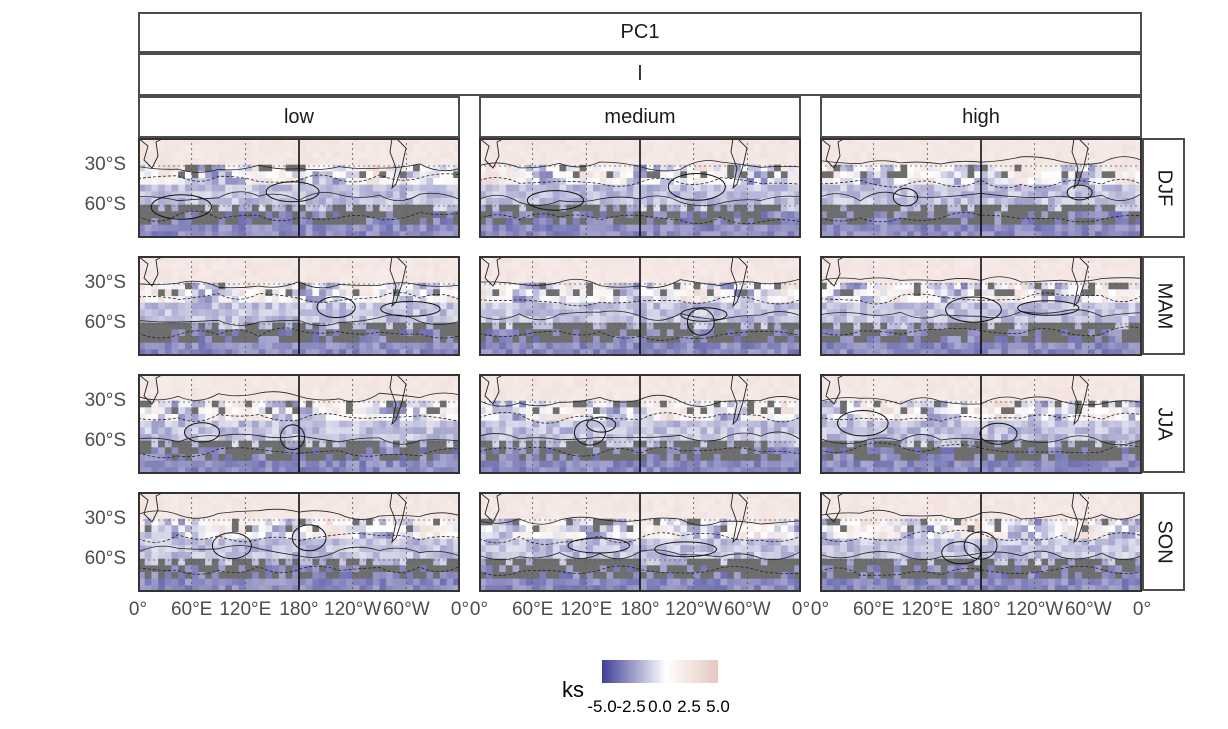 The image size is (1228, 729). I want to click on panel-mam-low, so click(299, 306).